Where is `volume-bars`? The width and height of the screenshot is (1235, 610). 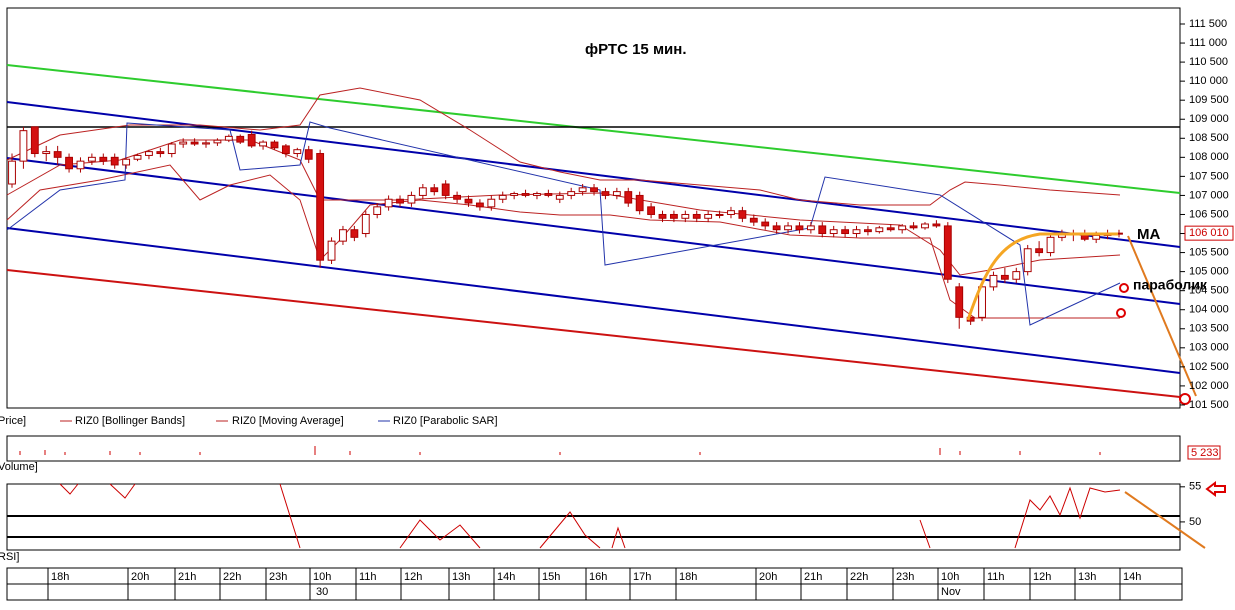 volume-bars is located at coordinates (560, 450).